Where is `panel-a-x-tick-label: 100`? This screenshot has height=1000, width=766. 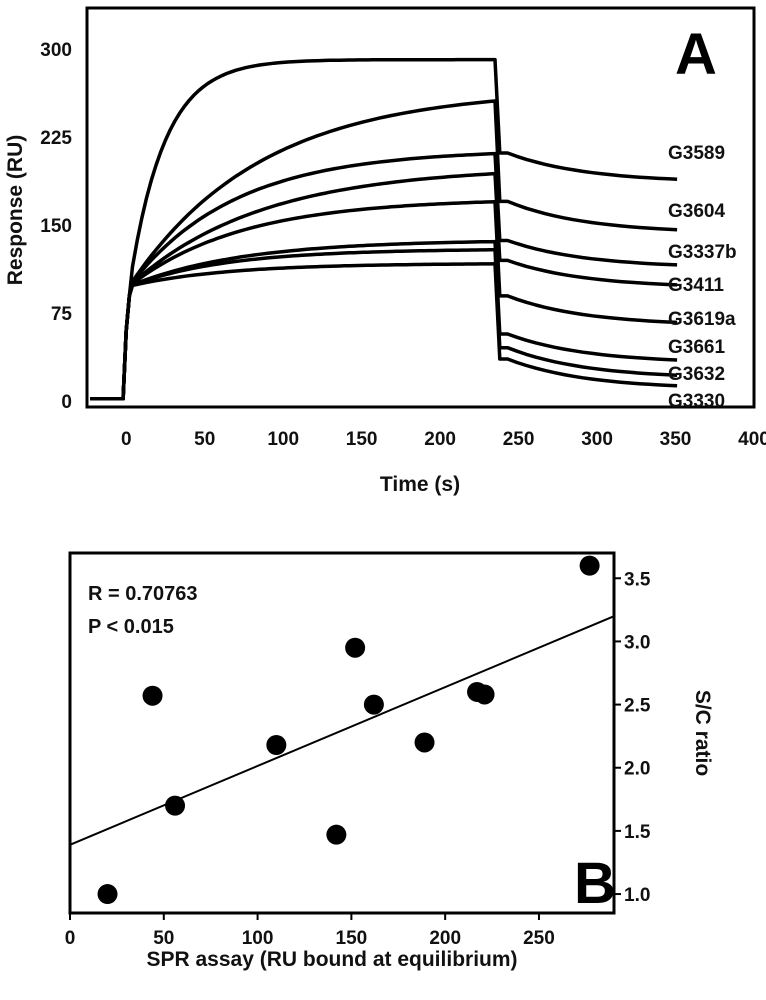 panel-a-x-tick-label: 100 is located at coordinates (283, 439).